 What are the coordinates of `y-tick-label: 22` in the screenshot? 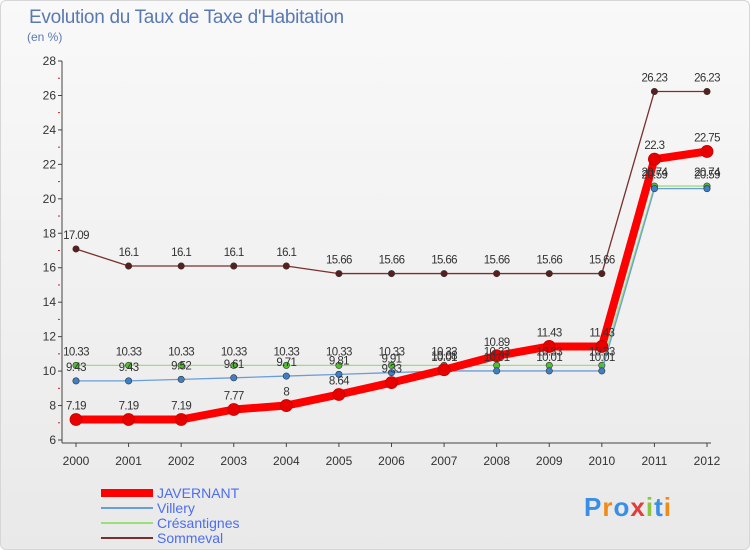 It's located at (50, 164).